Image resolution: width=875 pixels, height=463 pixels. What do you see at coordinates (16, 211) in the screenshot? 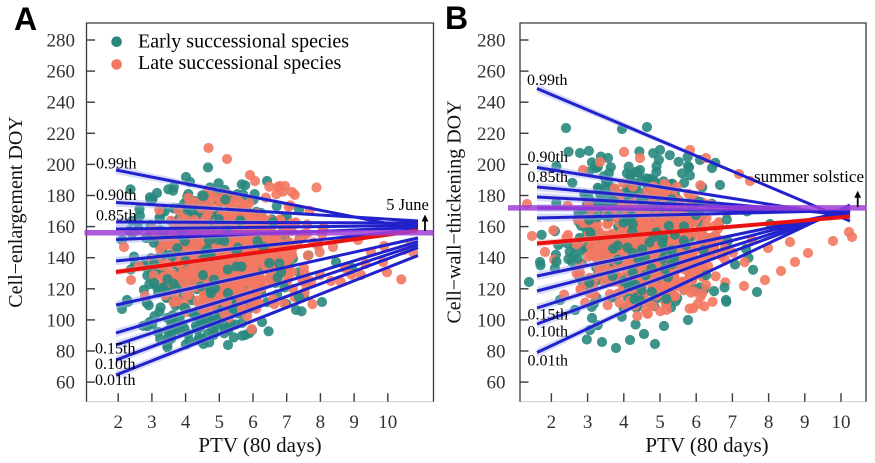
I see `svg-text: Cell−enlargement DOY` at bounding box center [16, 211].